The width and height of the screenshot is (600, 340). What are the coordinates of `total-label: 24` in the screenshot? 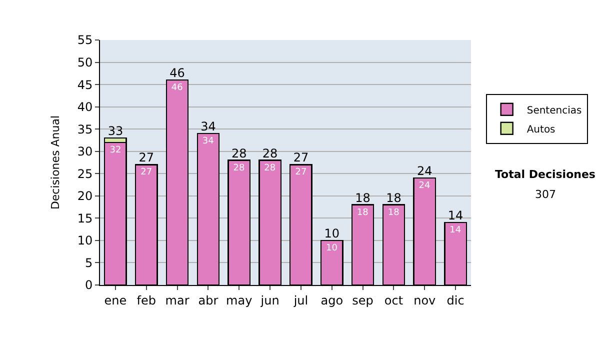 It's located at (424, 171).